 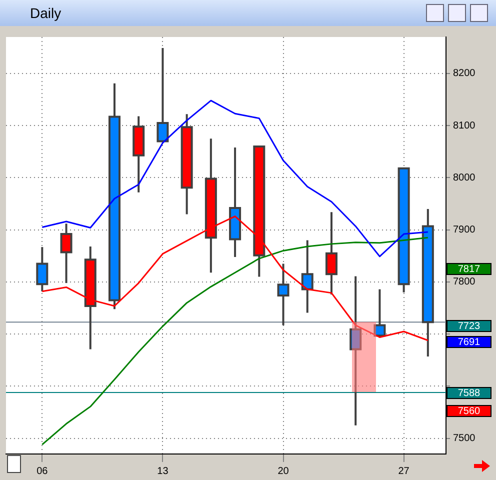 What do you see at coordinates (469, 411) in the screenshot?
I see `text: 7560` at bounding box center [469, 411].